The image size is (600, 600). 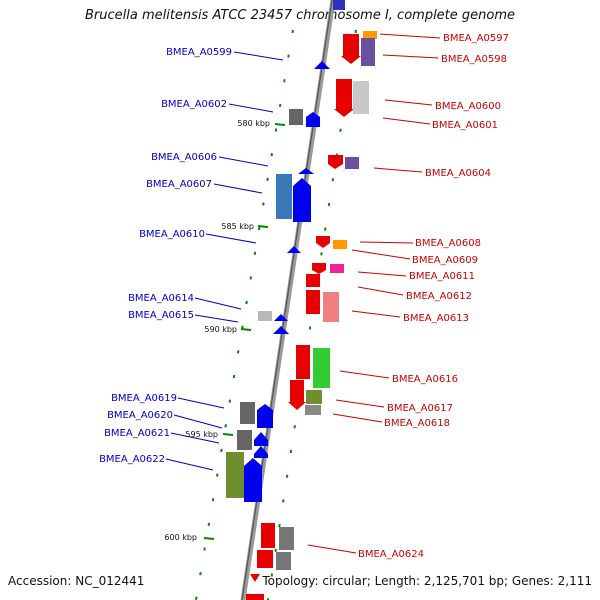 I want to click on gene-label-minus: BMEA_A0619, so click(x=144, y=398).